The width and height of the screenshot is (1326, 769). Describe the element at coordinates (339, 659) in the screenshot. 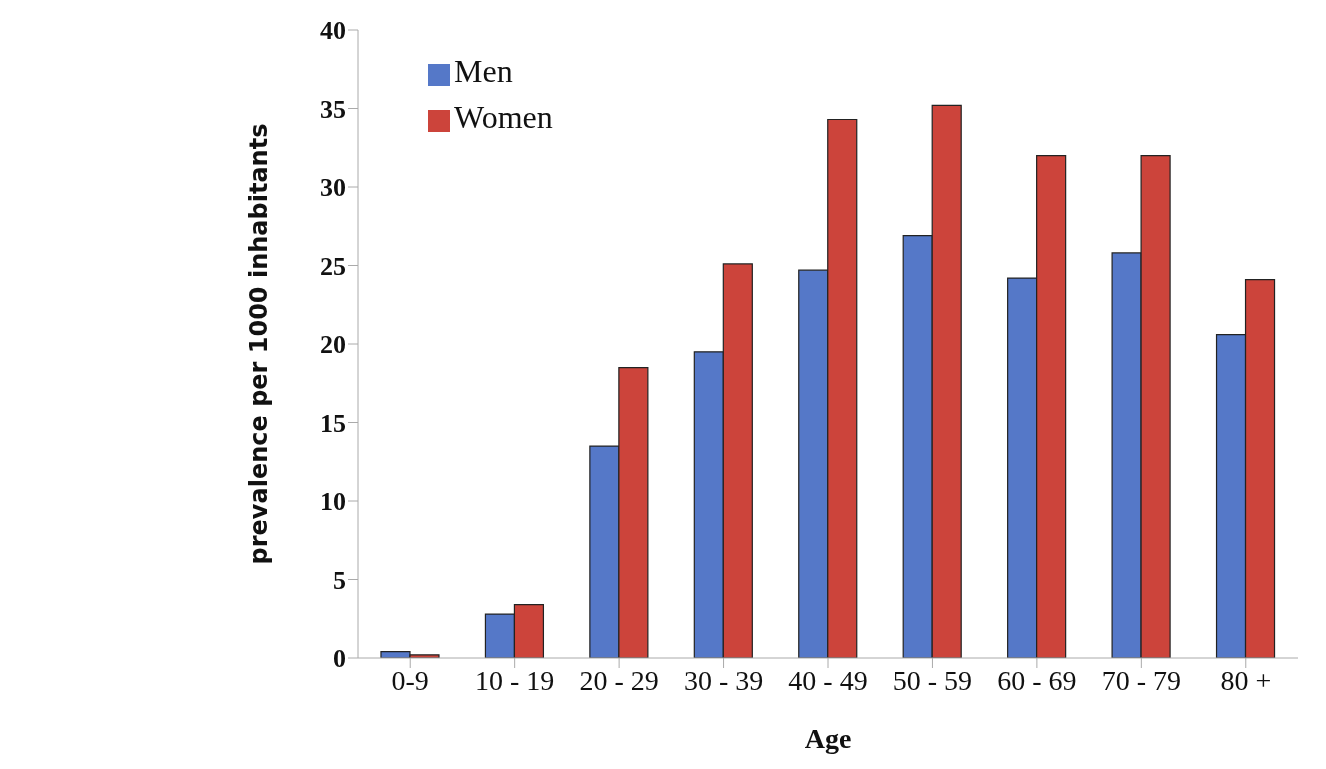

I see `y-tick-label: 0` at that location.